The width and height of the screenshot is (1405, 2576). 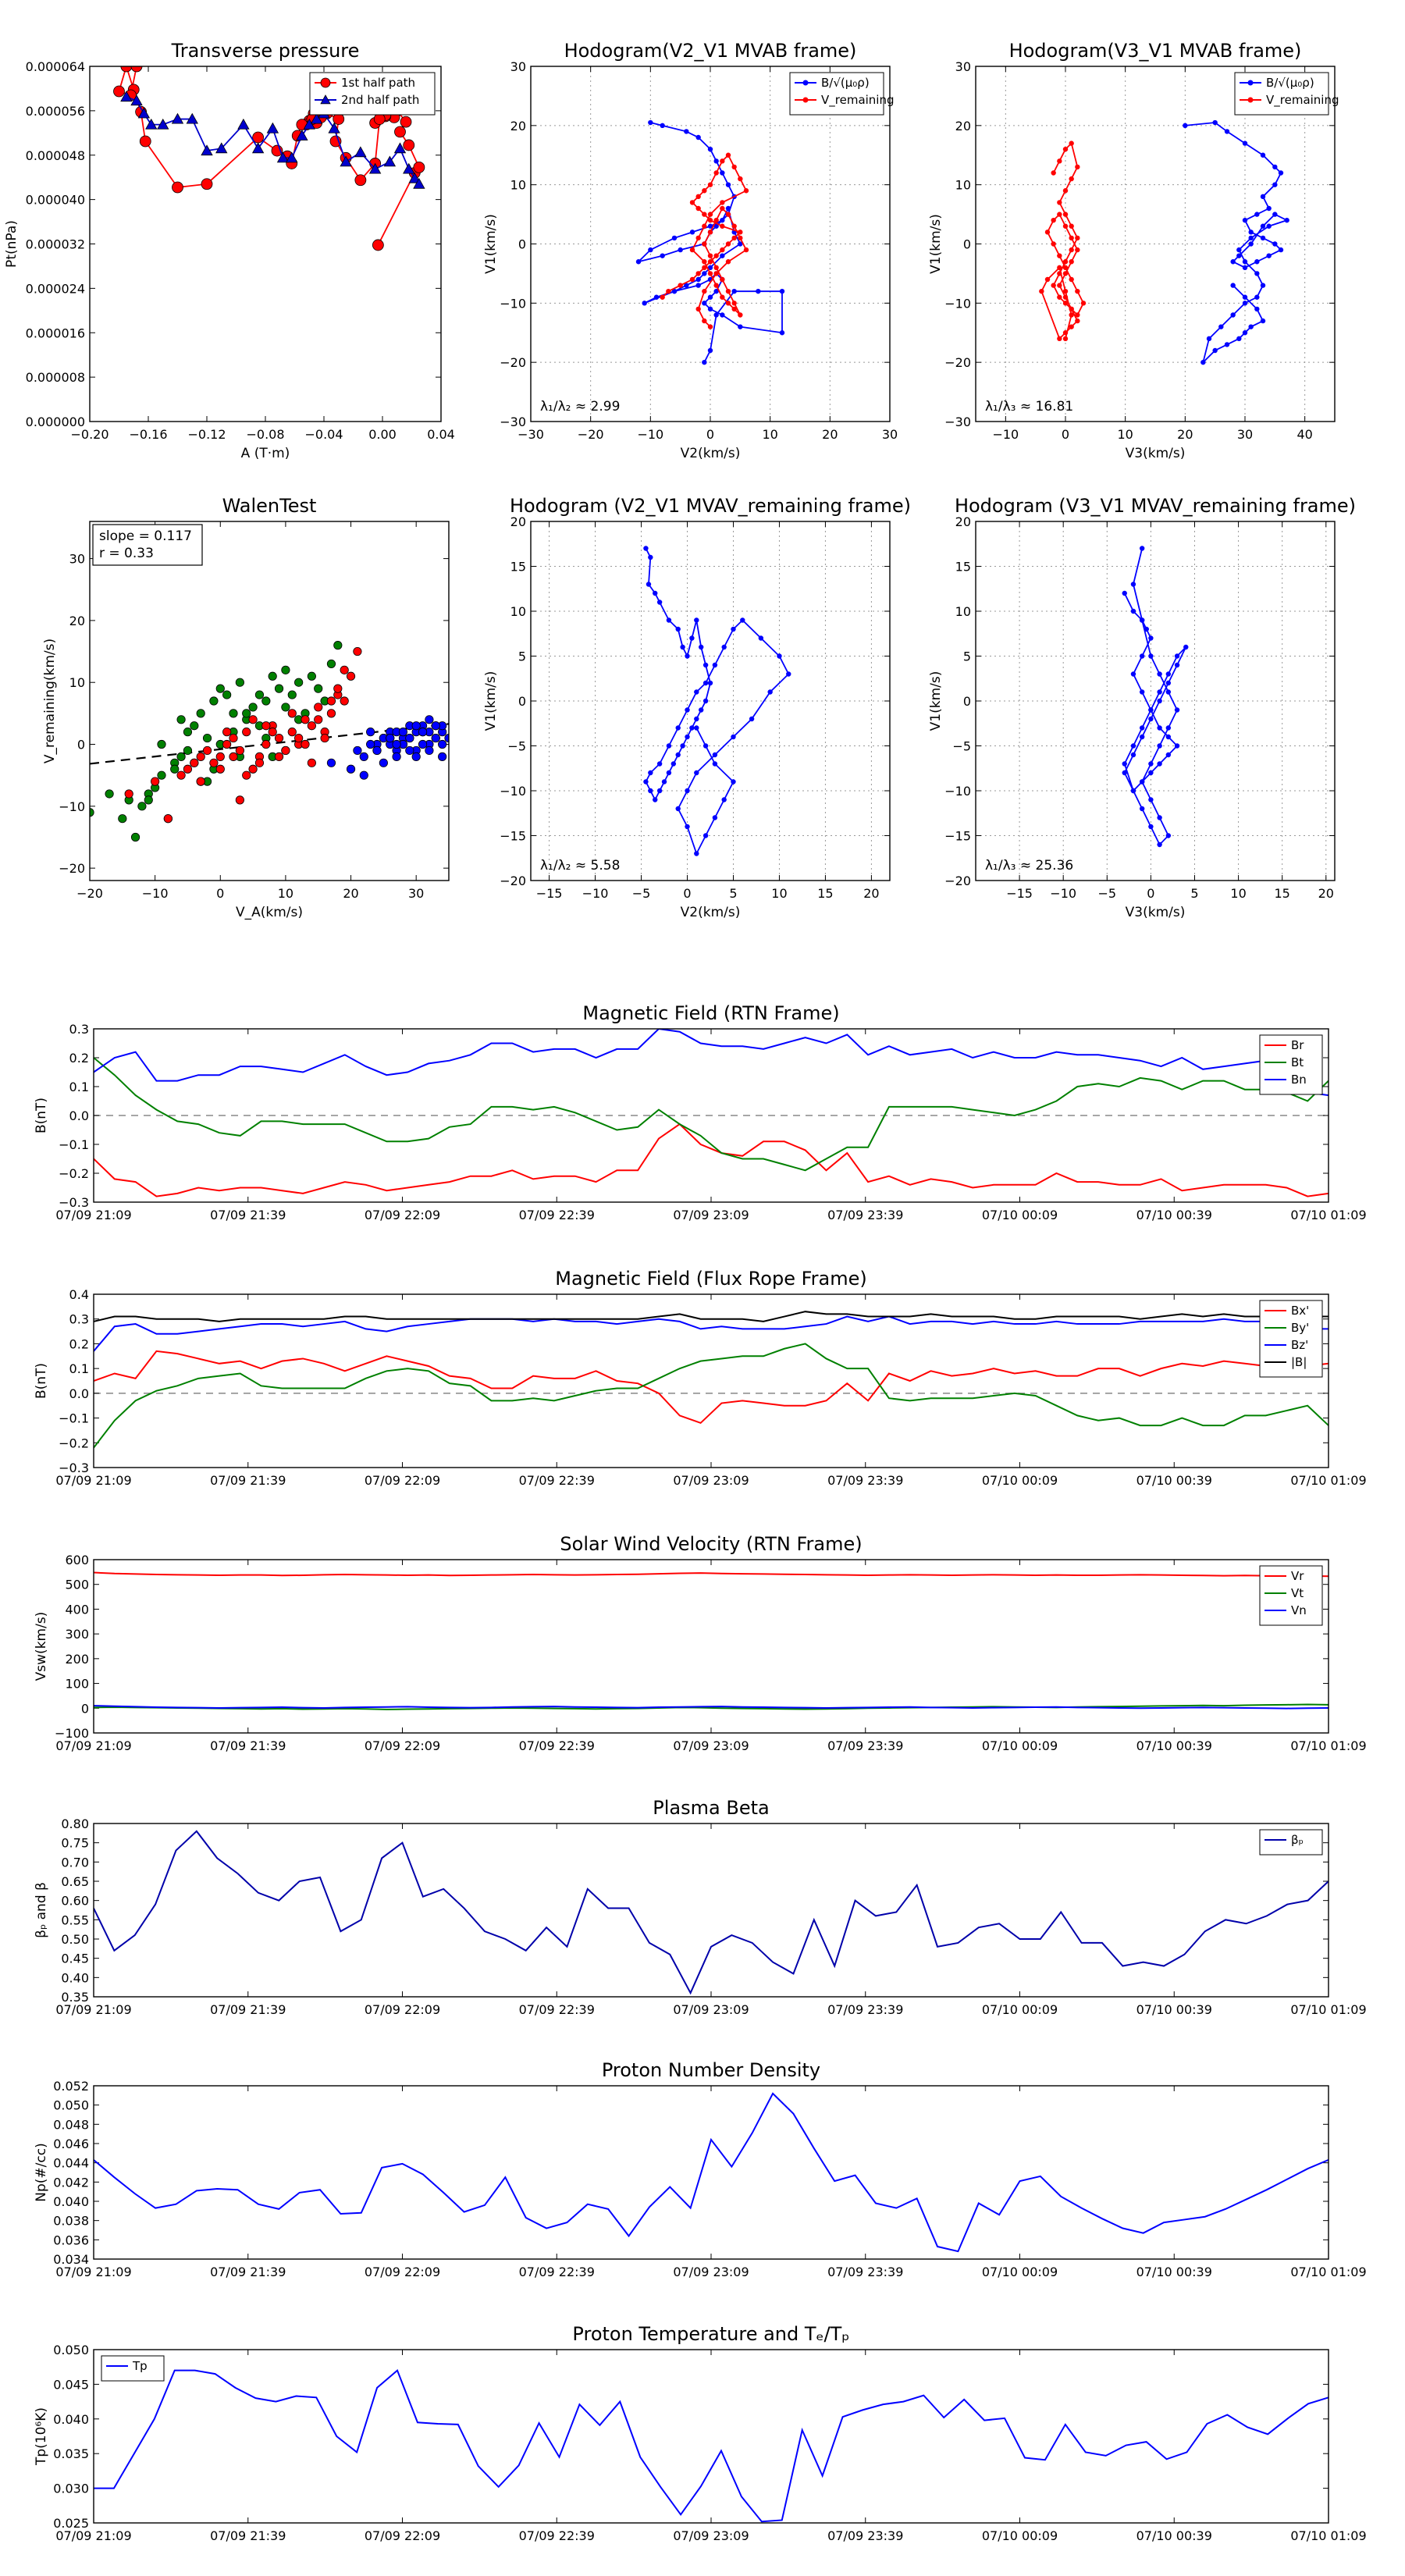 What do you see at coordinates (56, 288) in the screenshot?
I see `y-tick-label: 0.000024` at bounding box center [56, 288].